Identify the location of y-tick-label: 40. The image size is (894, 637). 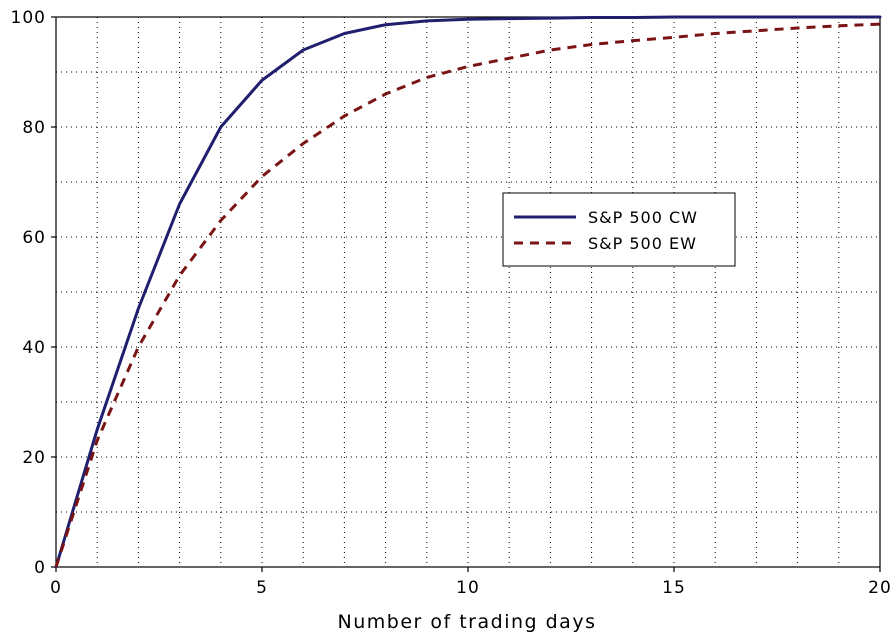
(34, 348).